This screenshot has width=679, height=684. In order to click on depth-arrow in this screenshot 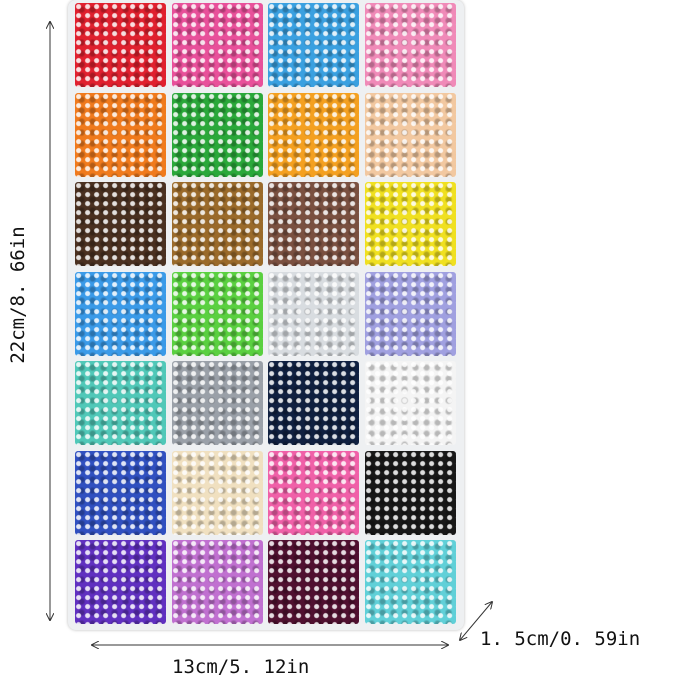, I will do `click(476, 621)`.